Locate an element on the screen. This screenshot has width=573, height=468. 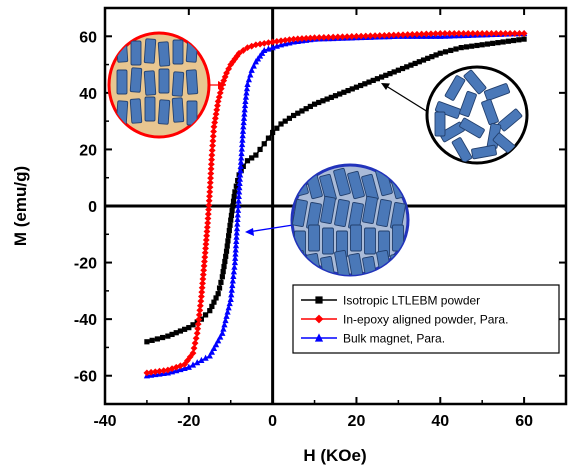
y-tick-label: 20 is located at coordinates (88, 150).